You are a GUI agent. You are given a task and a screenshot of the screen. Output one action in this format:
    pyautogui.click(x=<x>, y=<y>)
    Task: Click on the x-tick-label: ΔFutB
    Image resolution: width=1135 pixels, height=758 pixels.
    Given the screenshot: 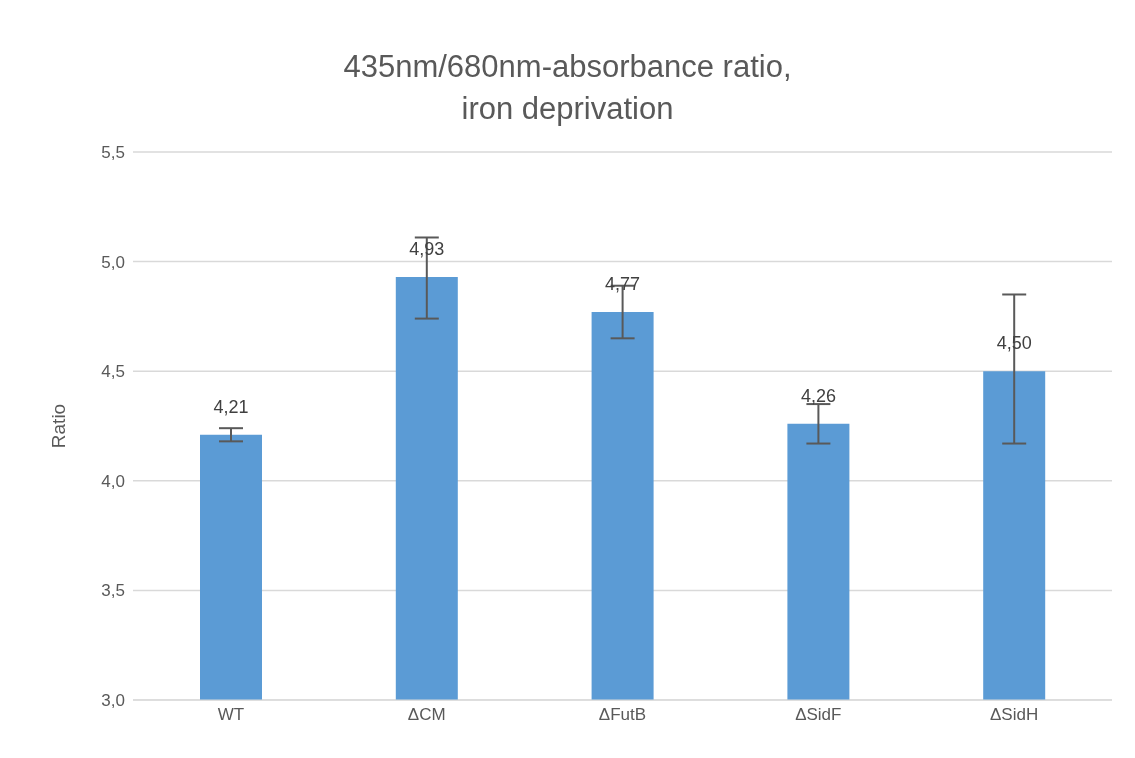 What is the action you would take?
    pyautogui.click(x=622, y=715)
    